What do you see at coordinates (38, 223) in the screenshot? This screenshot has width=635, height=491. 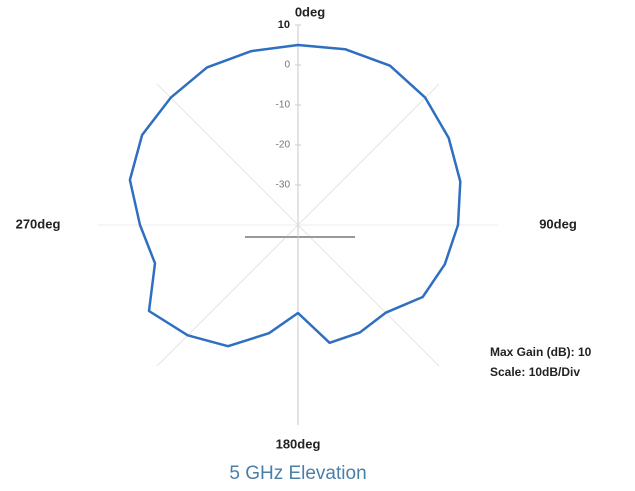 I see `angle-tick-label: 270deg` at bounding box center [38, 223].